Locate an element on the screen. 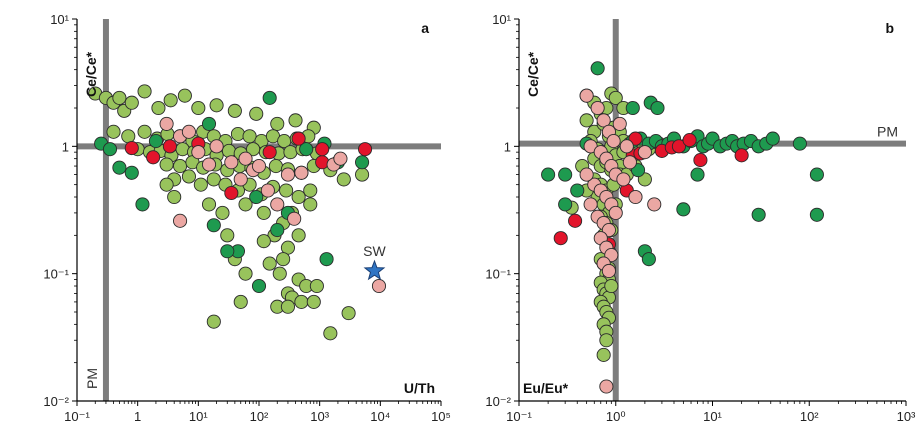 This screenshot has width=919, height=433. panel-a-x-tick-label: 10³ is located at coordinates (319, 416).